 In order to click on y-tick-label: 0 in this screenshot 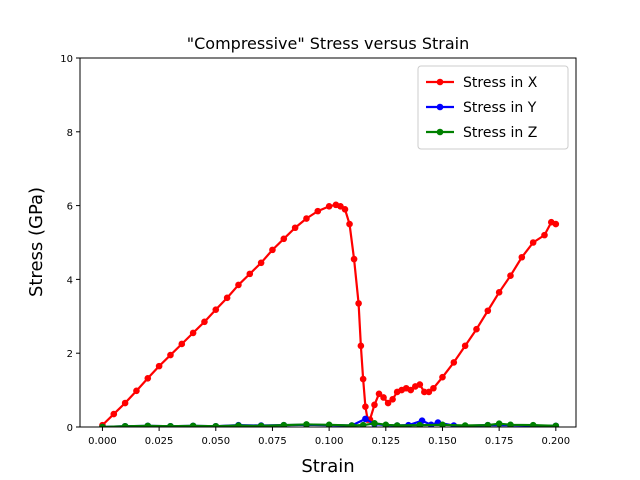, I will do `click(70, 428)`.